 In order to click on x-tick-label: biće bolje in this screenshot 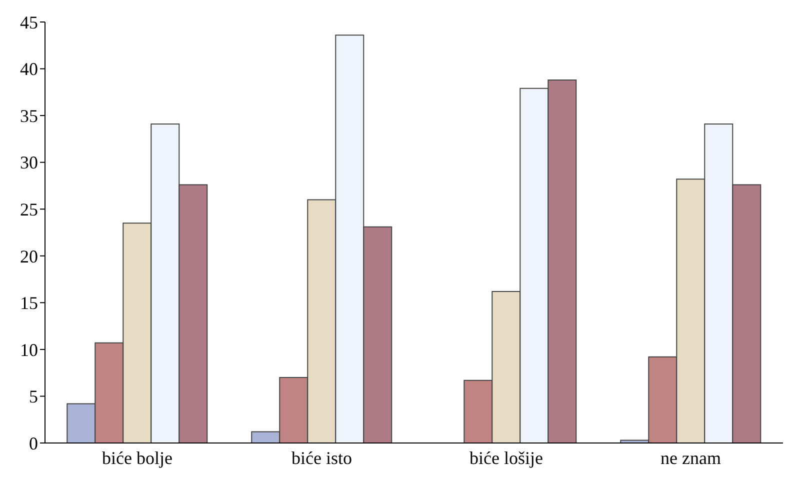, I will do `click(137, 458)`.